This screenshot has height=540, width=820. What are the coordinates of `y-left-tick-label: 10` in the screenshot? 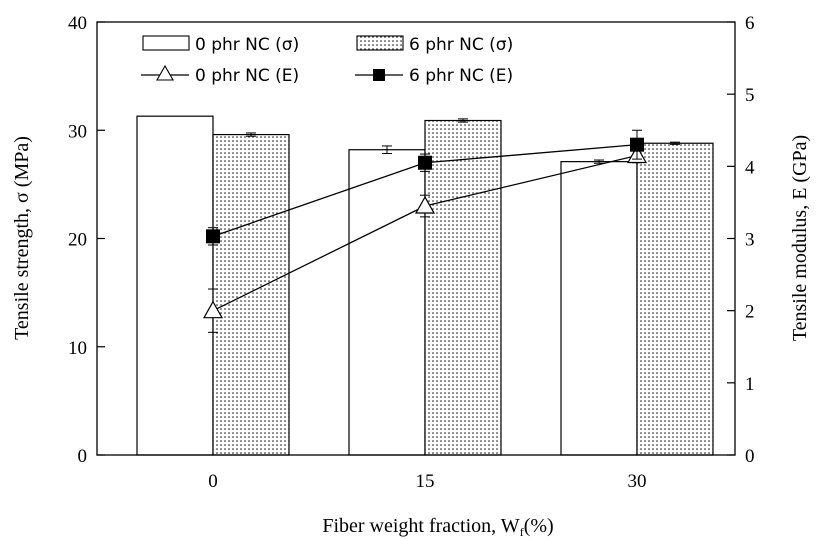 It's located at (77, 348).